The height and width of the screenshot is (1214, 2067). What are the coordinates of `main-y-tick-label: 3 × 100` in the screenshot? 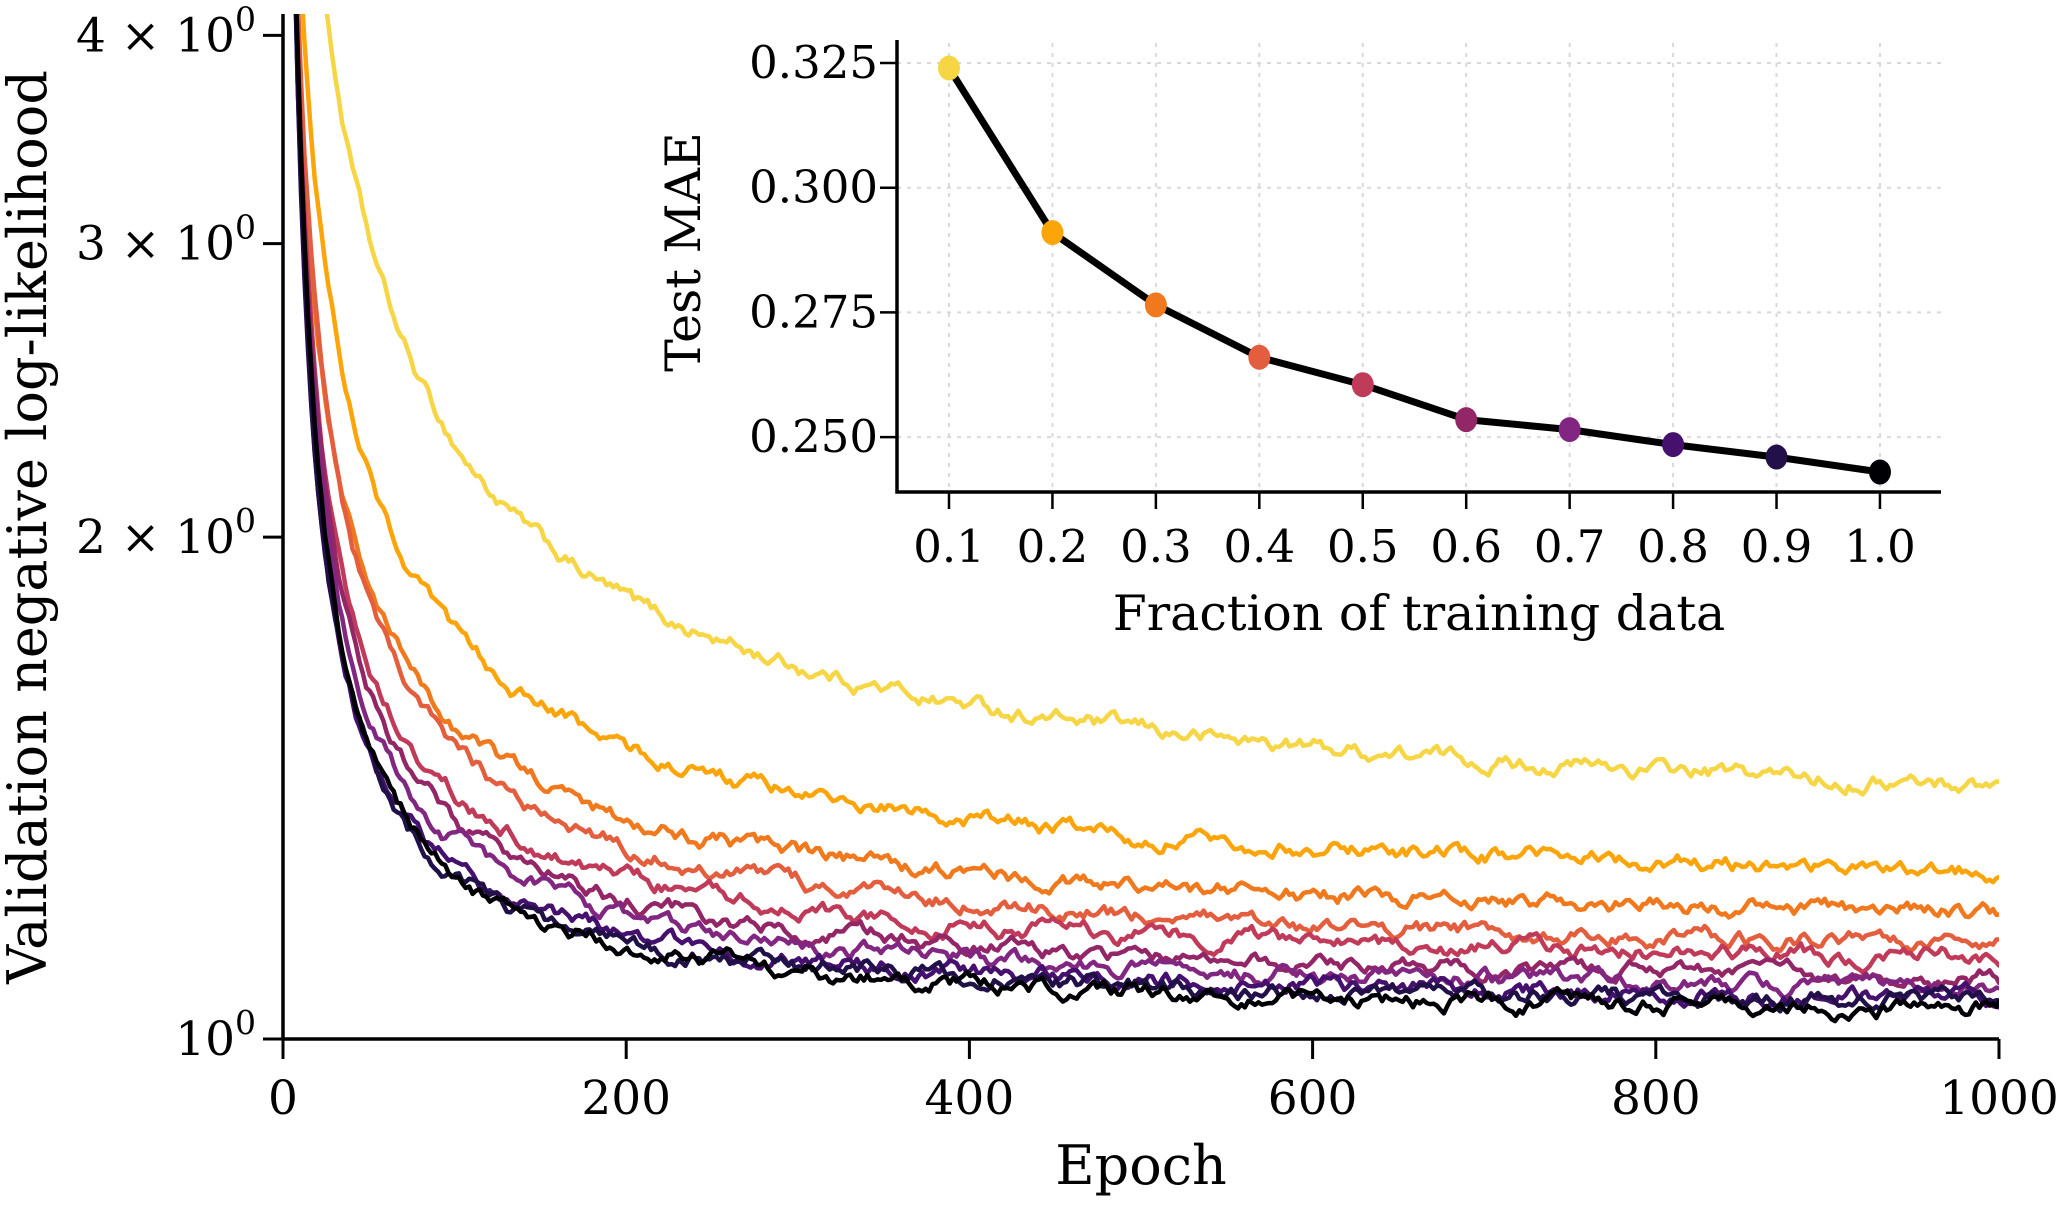 It's located at (166, 240).